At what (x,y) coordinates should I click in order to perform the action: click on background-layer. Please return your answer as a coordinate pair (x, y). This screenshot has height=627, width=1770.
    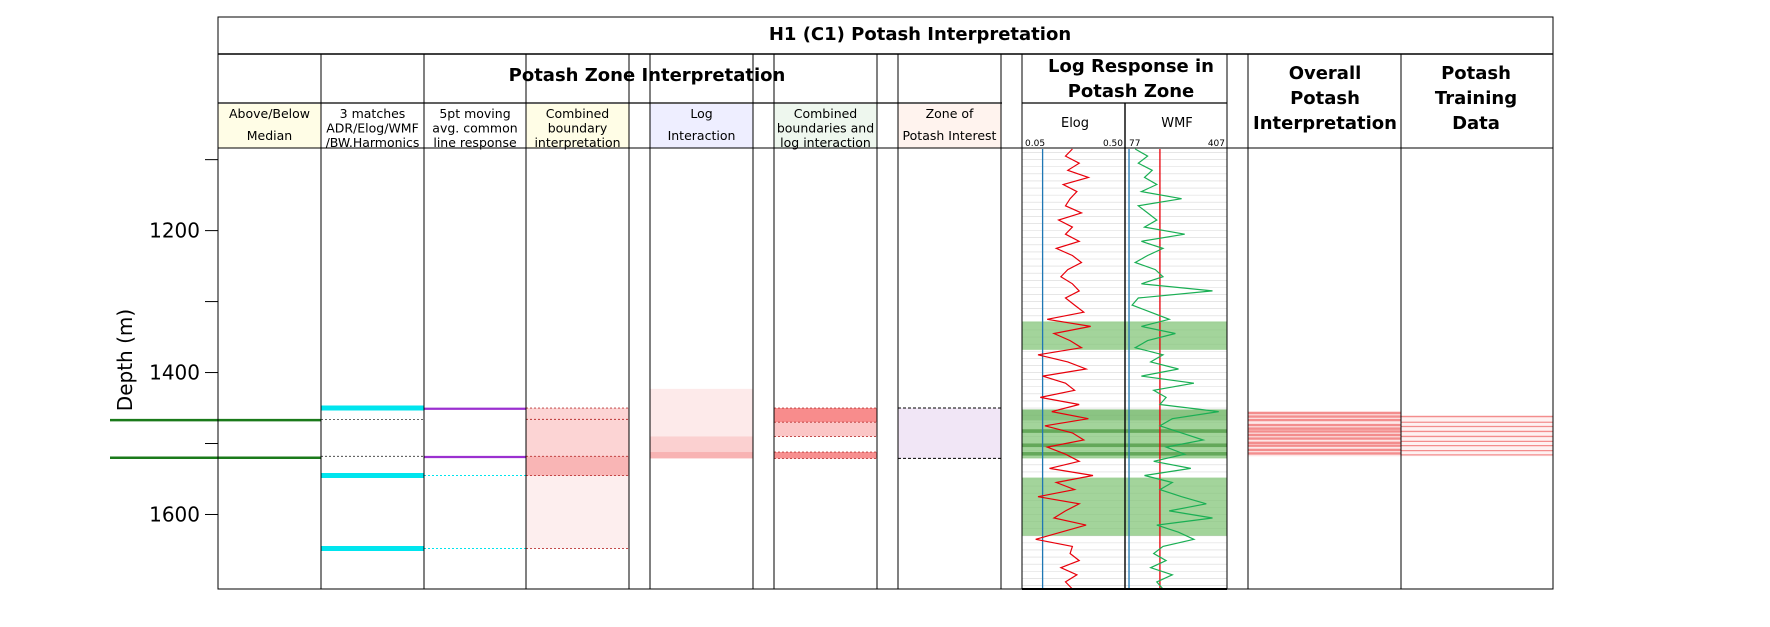
    Looking at the image, I should click on (609, 126).